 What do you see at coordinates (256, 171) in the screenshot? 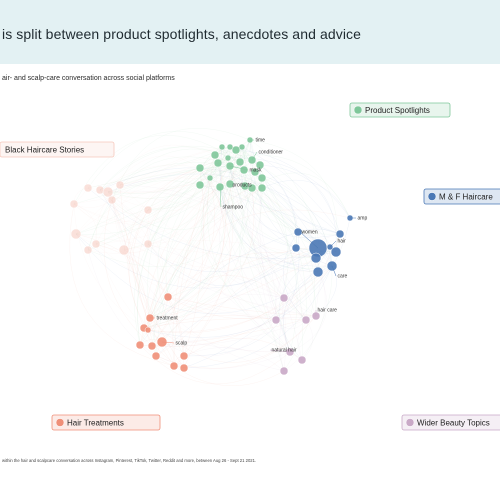
I see `term-label: mask` at bounding box center [256, 171].